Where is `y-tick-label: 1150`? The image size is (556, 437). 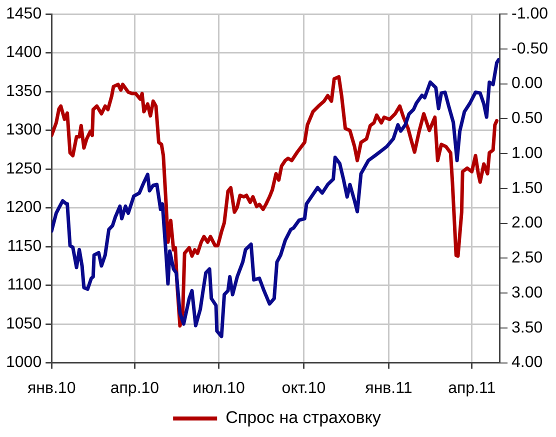 y-tick-label: 1150 is located at coordinates (24, 246).